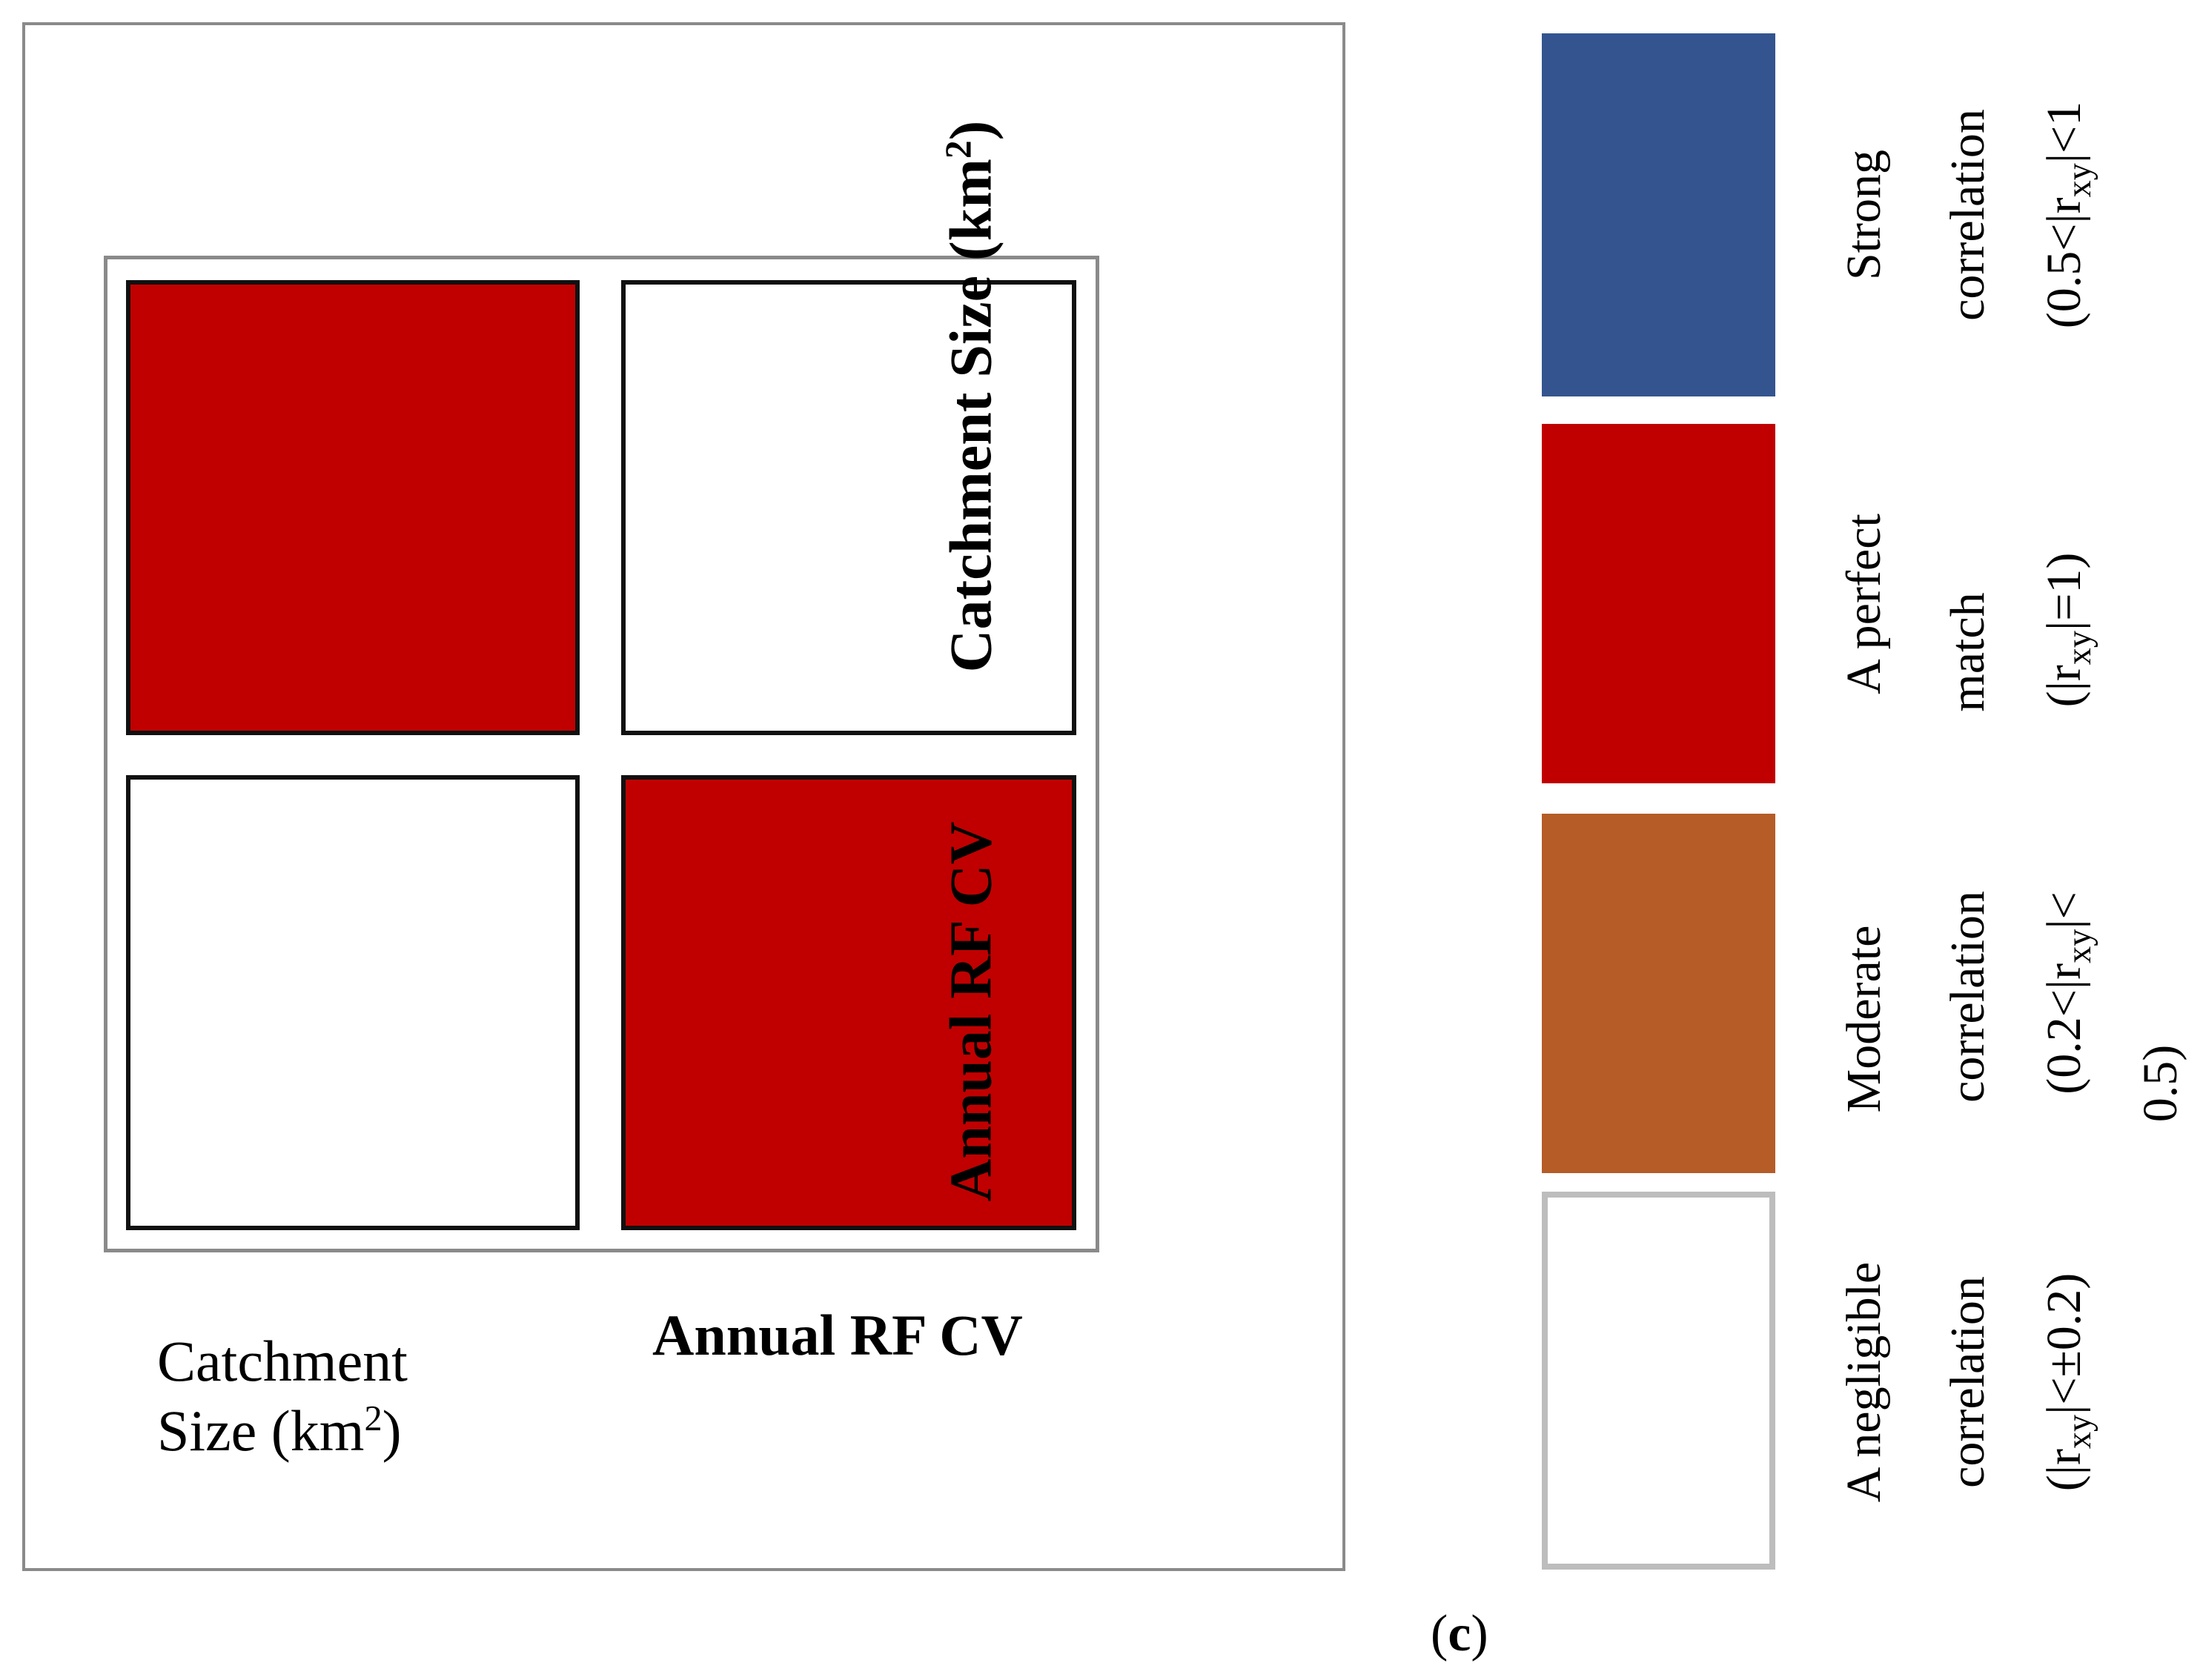  What do you see at coordinates (279, 1430) in the screenshot?
I see `x-label-catchment-size-line2: Size (km2)` at bounding box center [279, 1430].